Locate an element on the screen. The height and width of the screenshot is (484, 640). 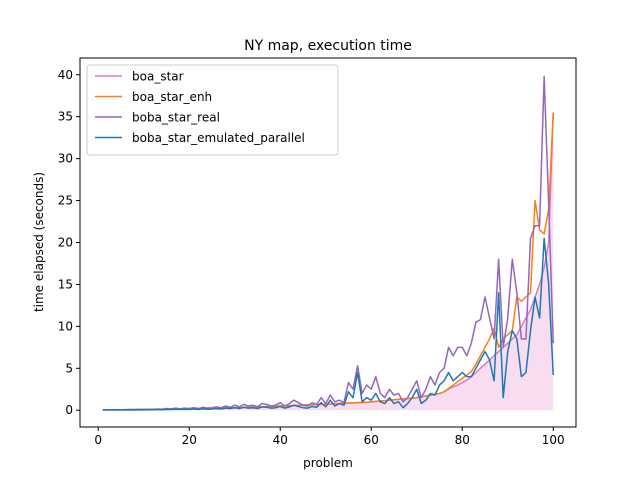
chart-title: NY map, execution time is located at coordinates (328, 46).